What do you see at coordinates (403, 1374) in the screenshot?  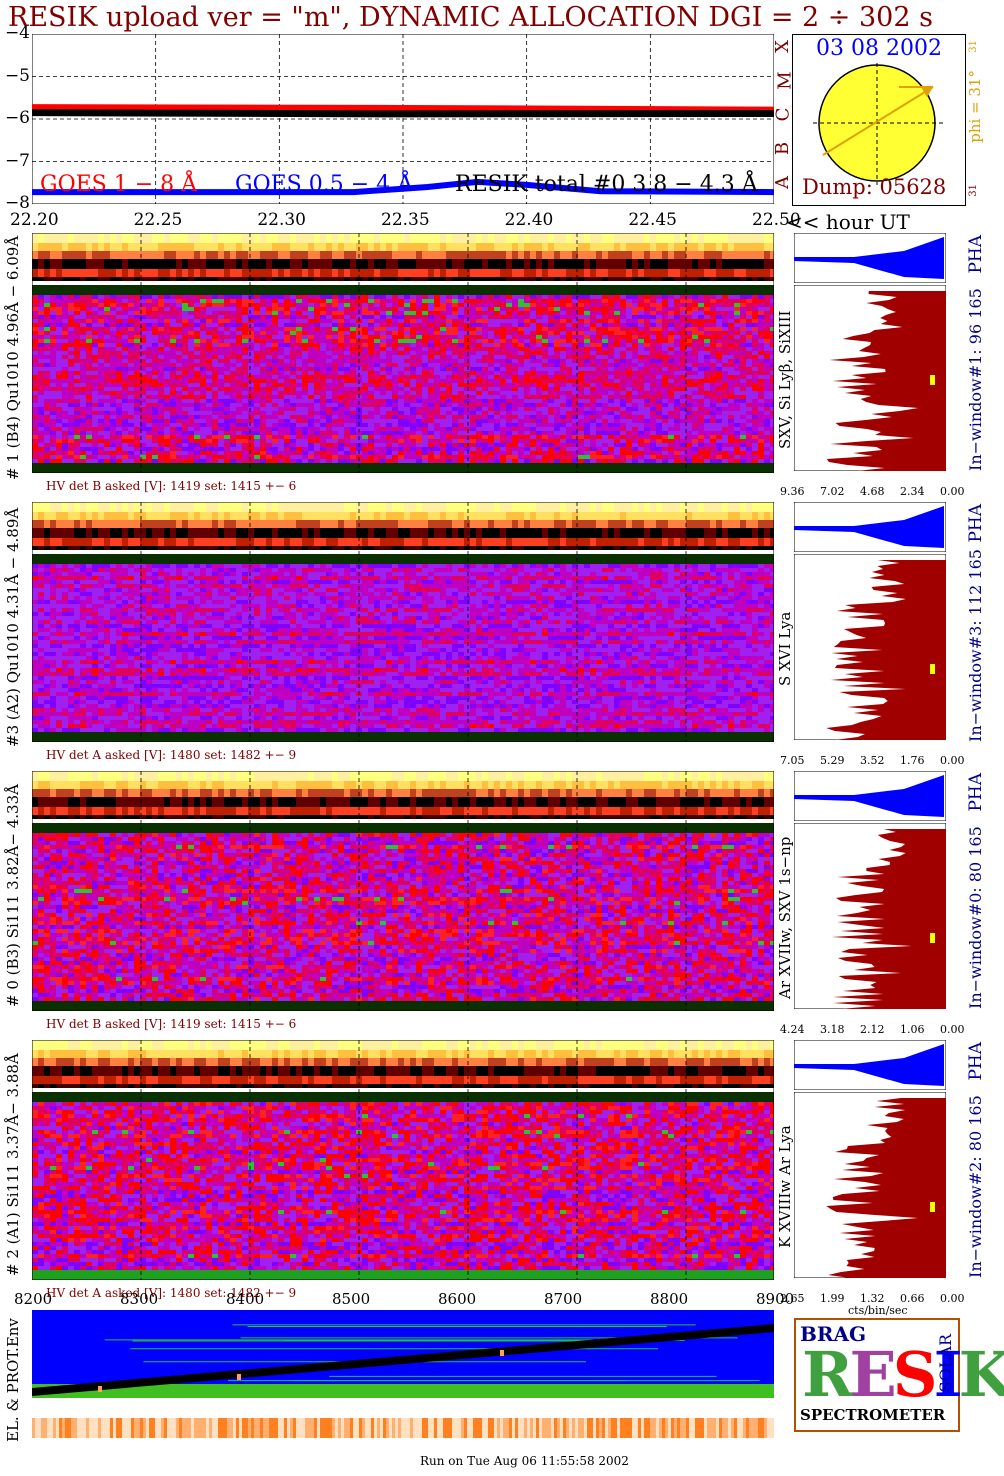 I see `el-prot-env-plot` at bounding box center [403, 1374].